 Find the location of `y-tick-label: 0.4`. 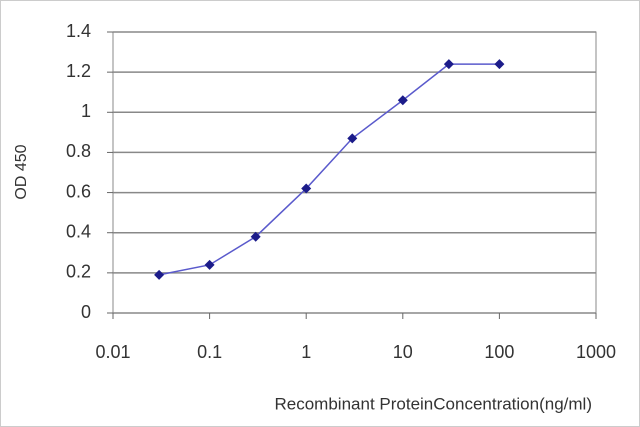

y-tick-label: 0.4 is located at coordinates (78, 231).